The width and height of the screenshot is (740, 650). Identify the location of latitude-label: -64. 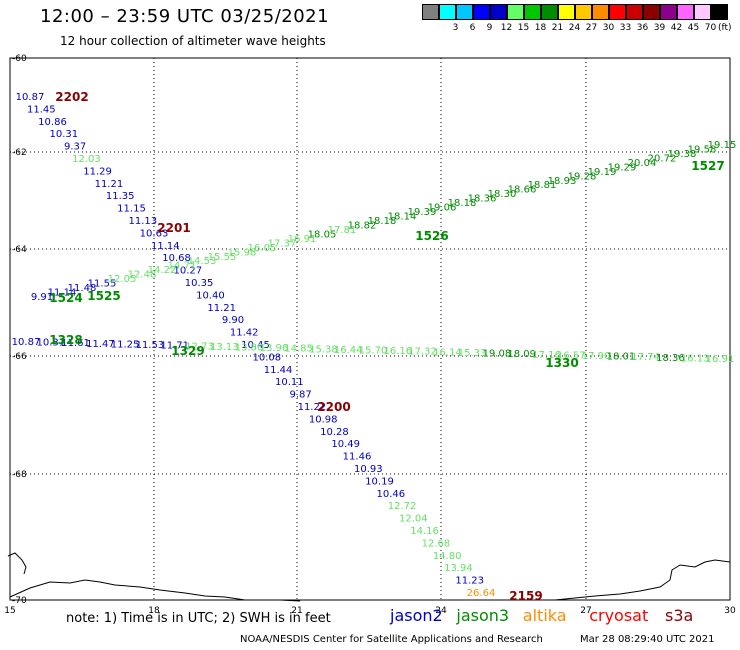
(19, 250).